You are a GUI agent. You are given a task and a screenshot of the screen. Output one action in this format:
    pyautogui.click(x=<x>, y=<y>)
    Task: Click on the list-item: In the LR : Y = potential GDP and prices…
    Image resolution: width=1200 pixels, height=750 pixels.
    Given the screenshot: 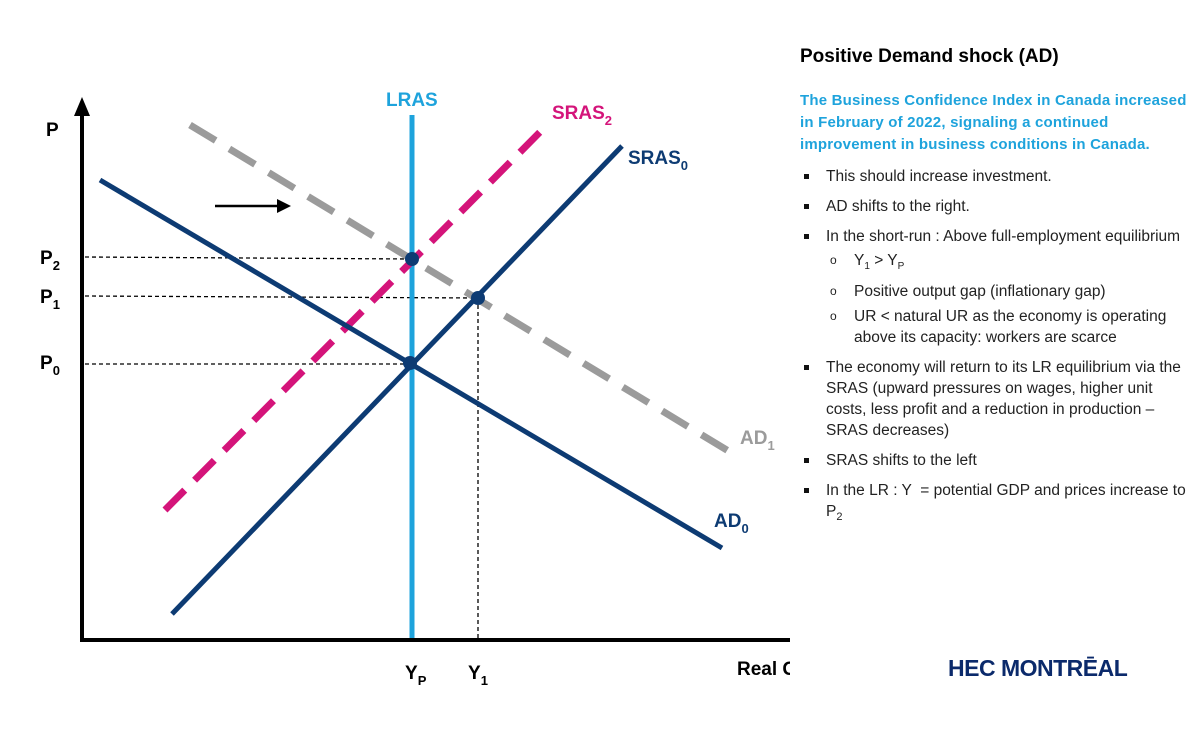 What is the action you would take?
    pyautogui.click(x=996, y=504)
    